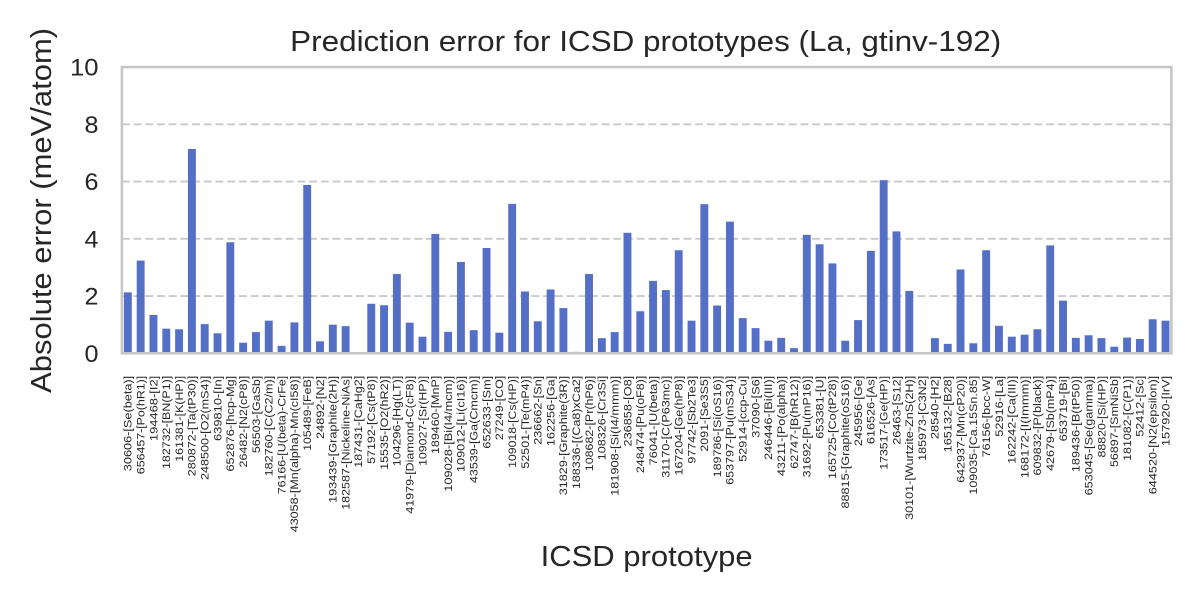 The image size is (1200, 605). I want to click on svg-text: 52914-[ccp-Cu], so click(744, 419).